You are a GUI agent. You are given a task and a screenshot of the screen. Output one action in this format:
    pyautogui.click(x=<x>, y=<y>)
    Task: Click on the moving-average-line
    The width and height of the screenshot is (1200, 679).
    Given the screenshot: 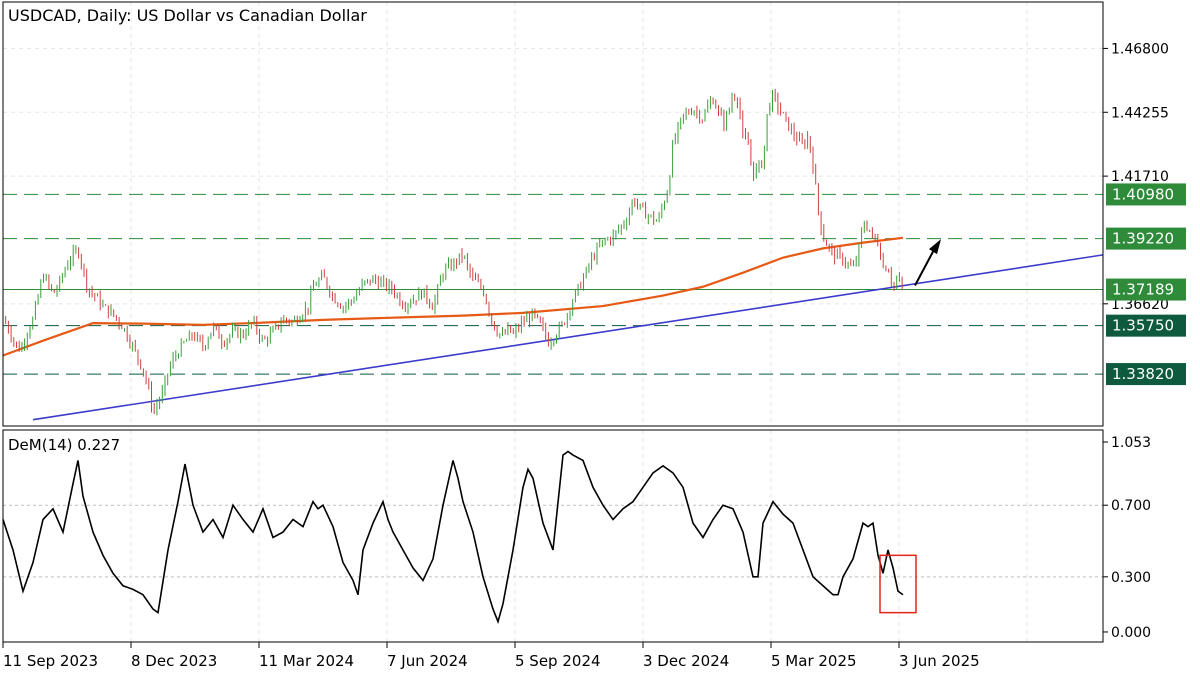 What is the action you would take?
    pyautogui.click(x=453, y=296)
    